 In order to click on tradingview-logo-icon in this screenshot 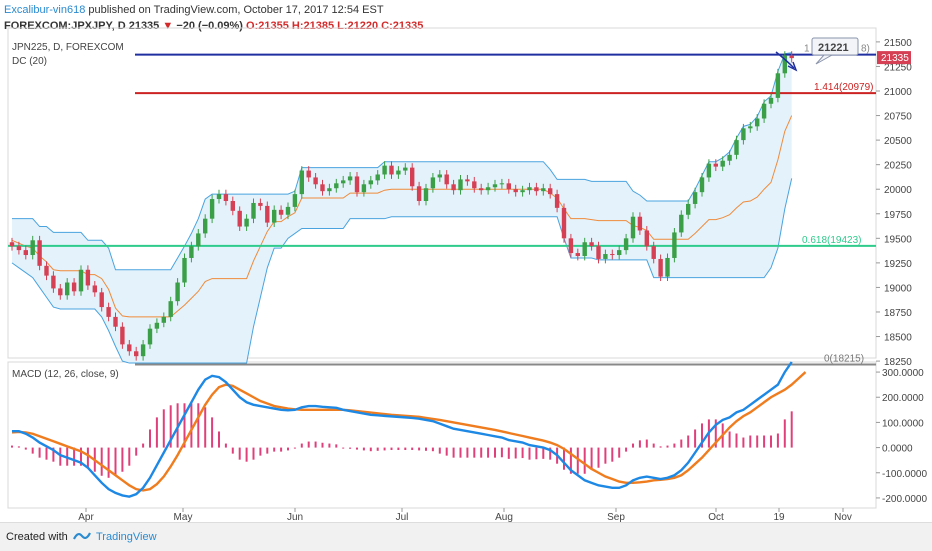, I will do `click(82, 536)`.